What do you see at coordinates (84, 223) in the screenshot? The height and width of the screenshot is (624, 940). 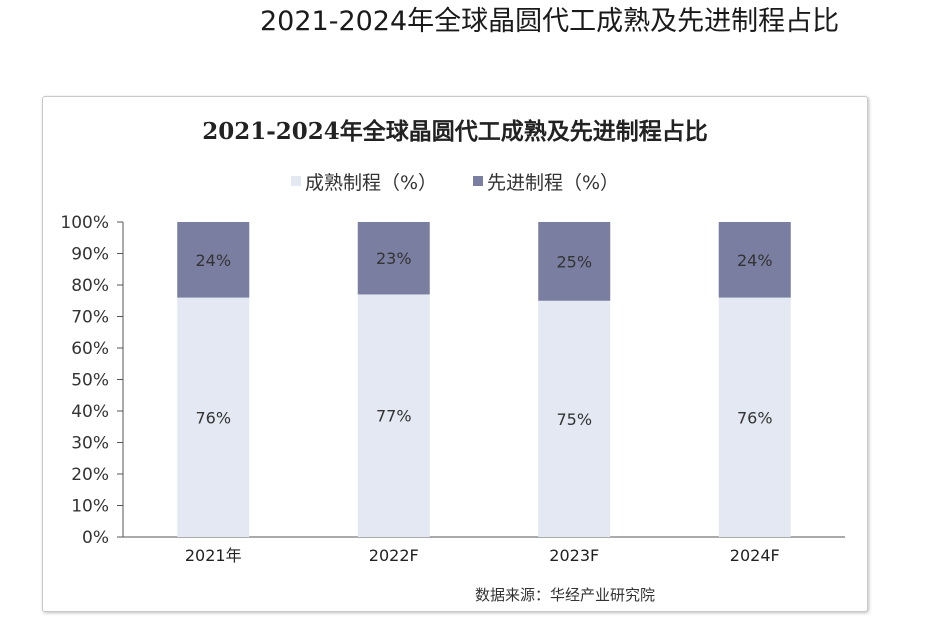 I see `y-tick-label: 100%` at bounding box center [84, 223].